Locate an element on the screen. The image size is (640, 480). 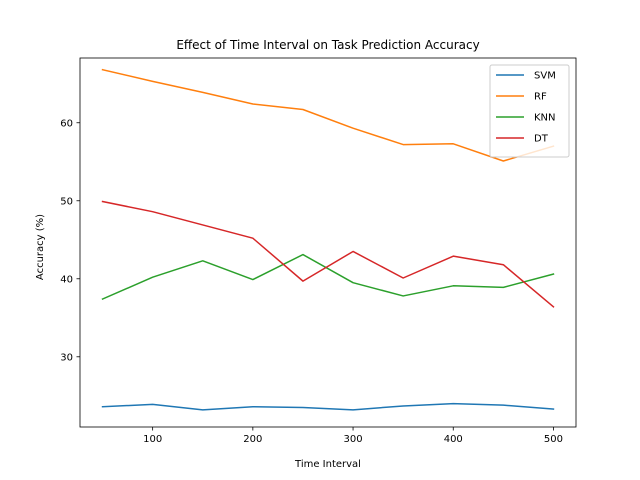
series-line-knn is located at coordinates (328, 277).